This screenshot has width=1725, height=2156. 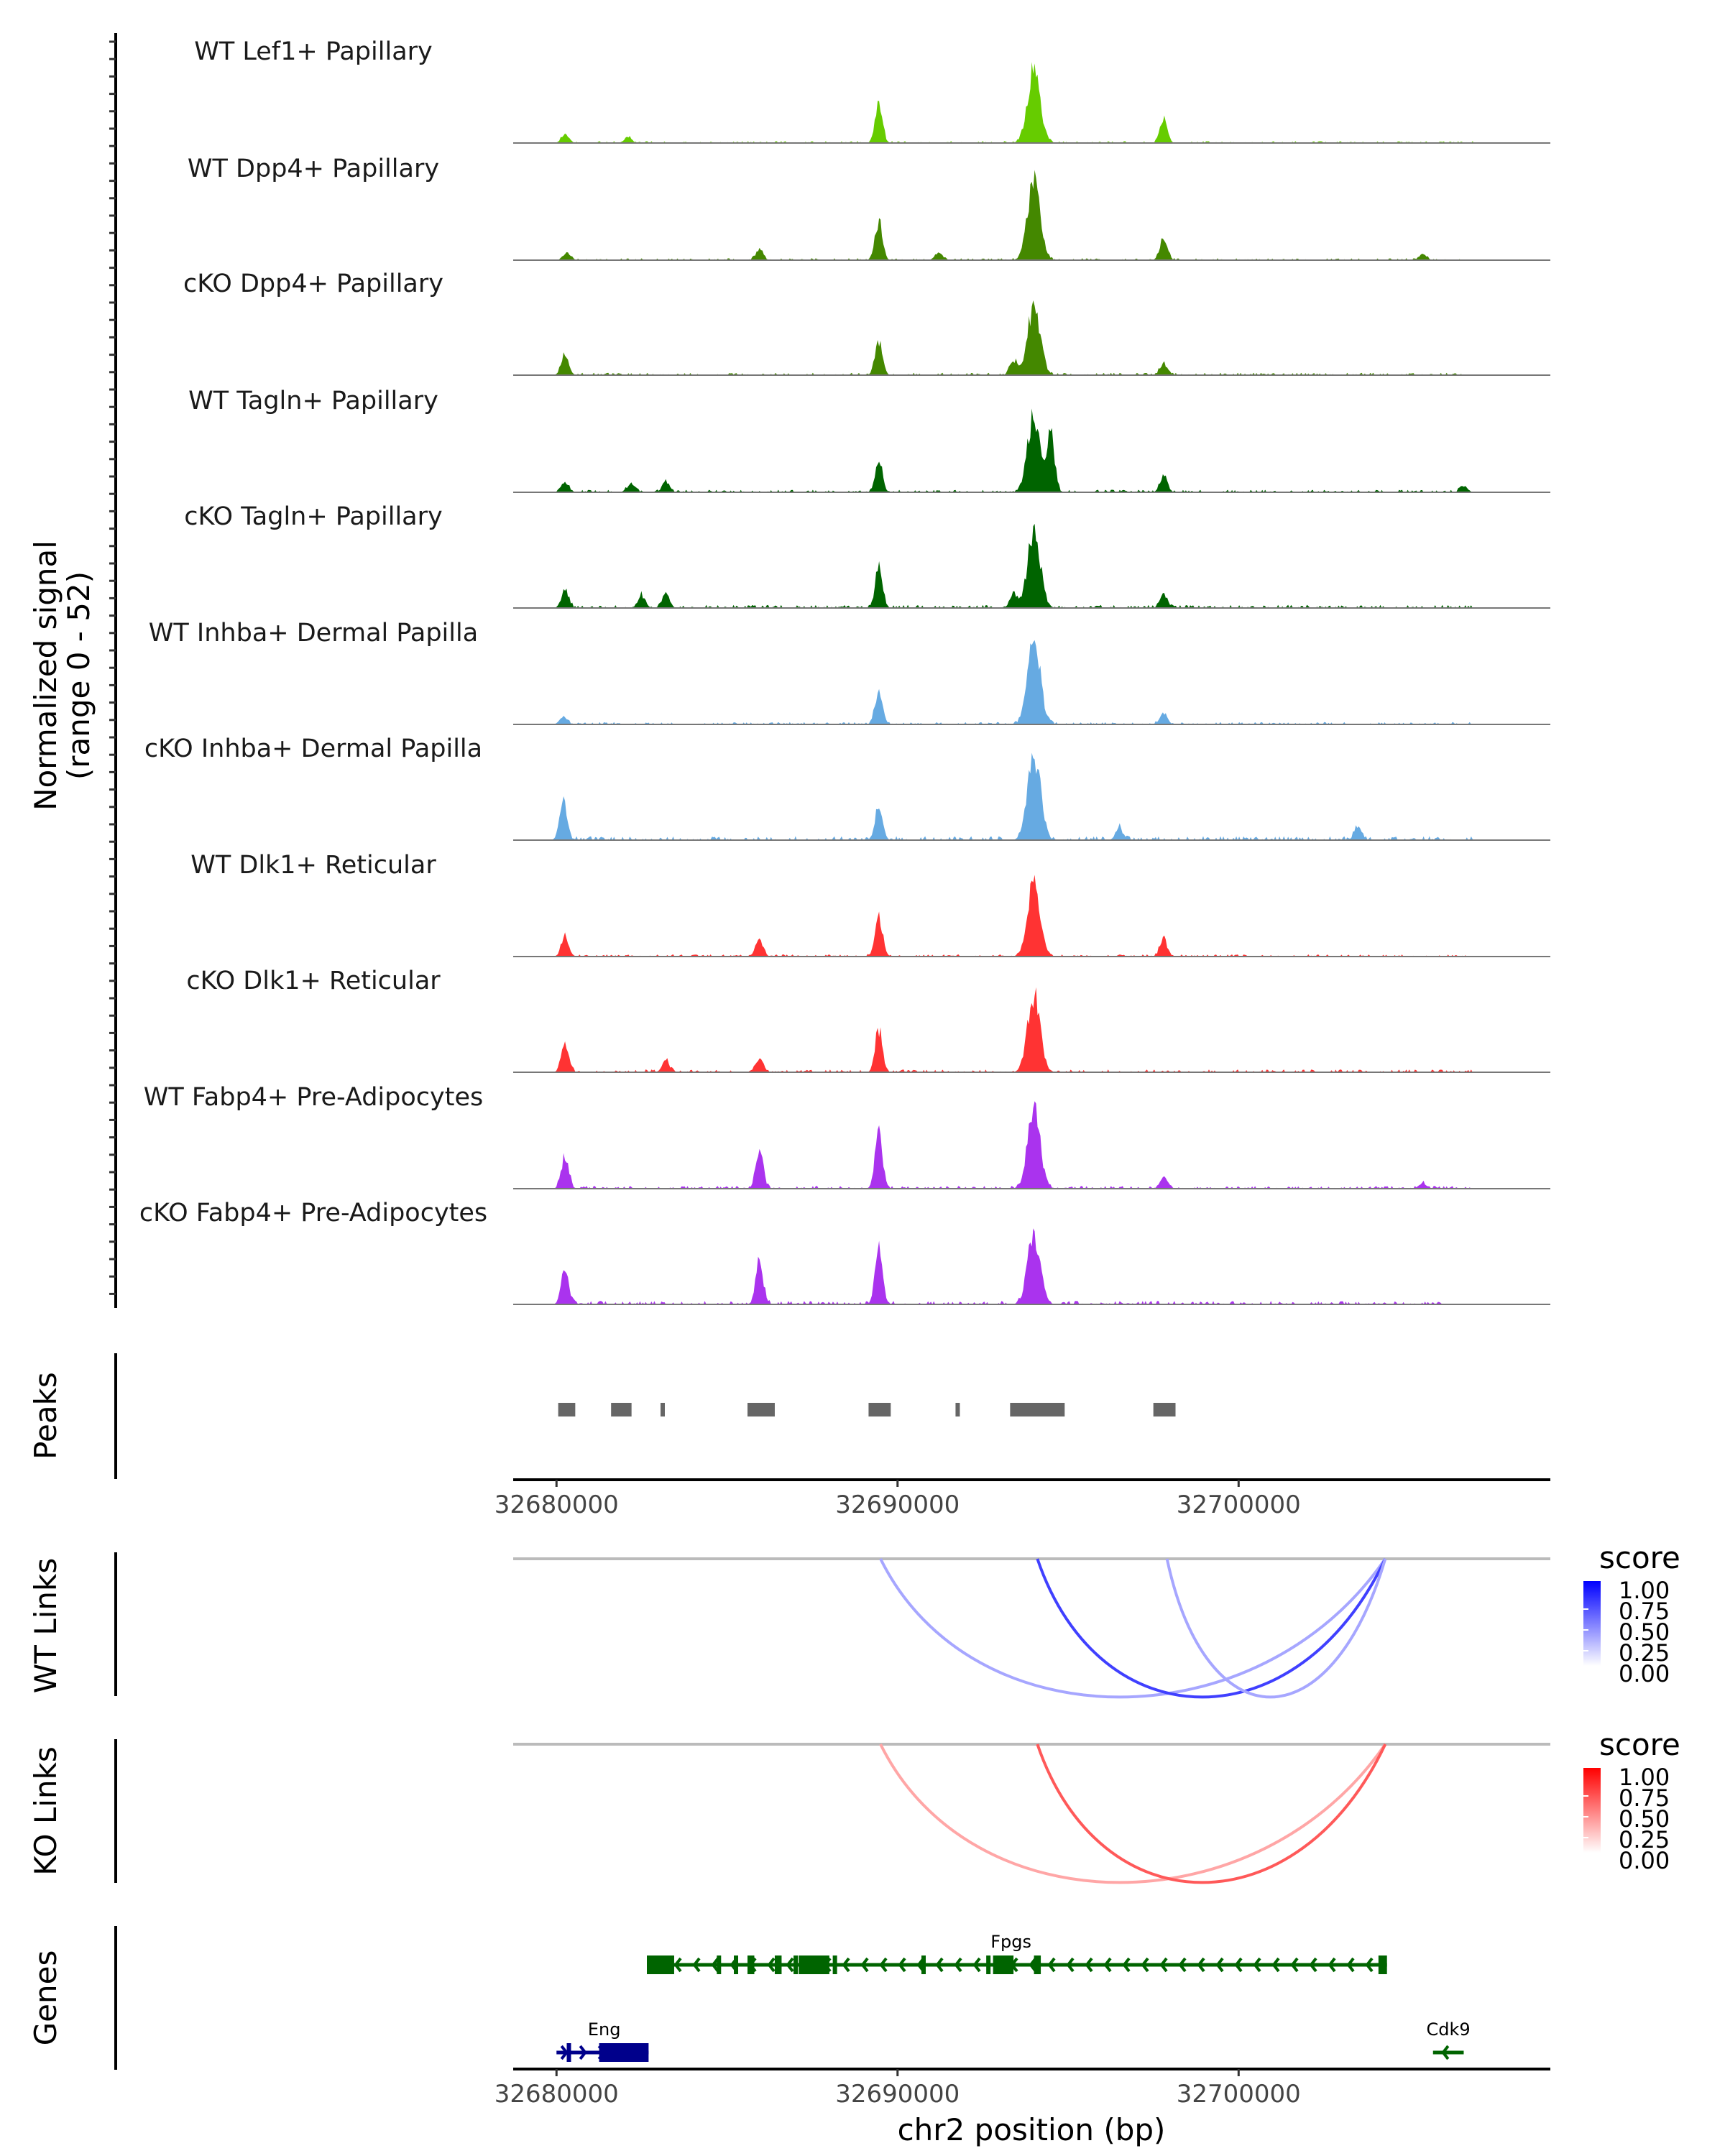 I want to click on track-label: cKO Tagln+ Papillary, so click(x=313, y=516).